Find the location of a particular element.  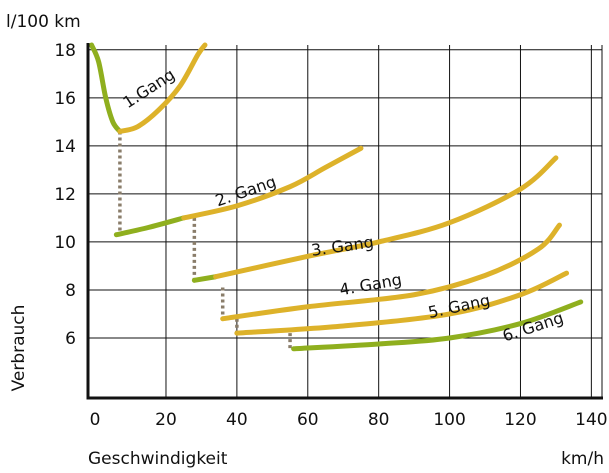

gear-label: 3. Gang is located at coordinates (342, 246).